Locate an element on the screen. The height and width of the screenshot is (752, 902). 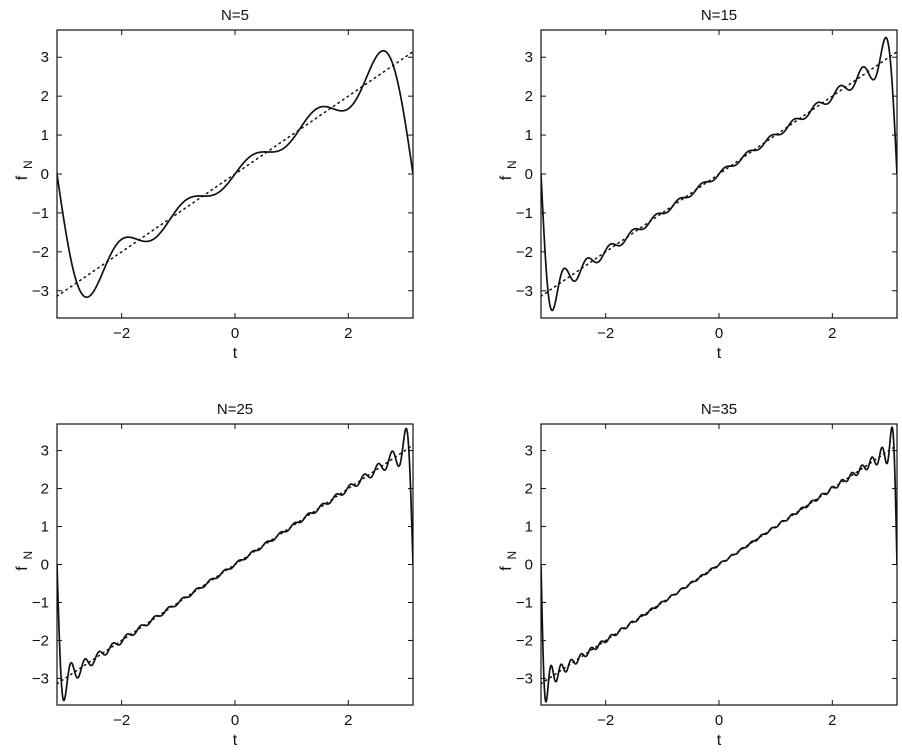
panel-title: N=35 is located at coordinates (719, 409).